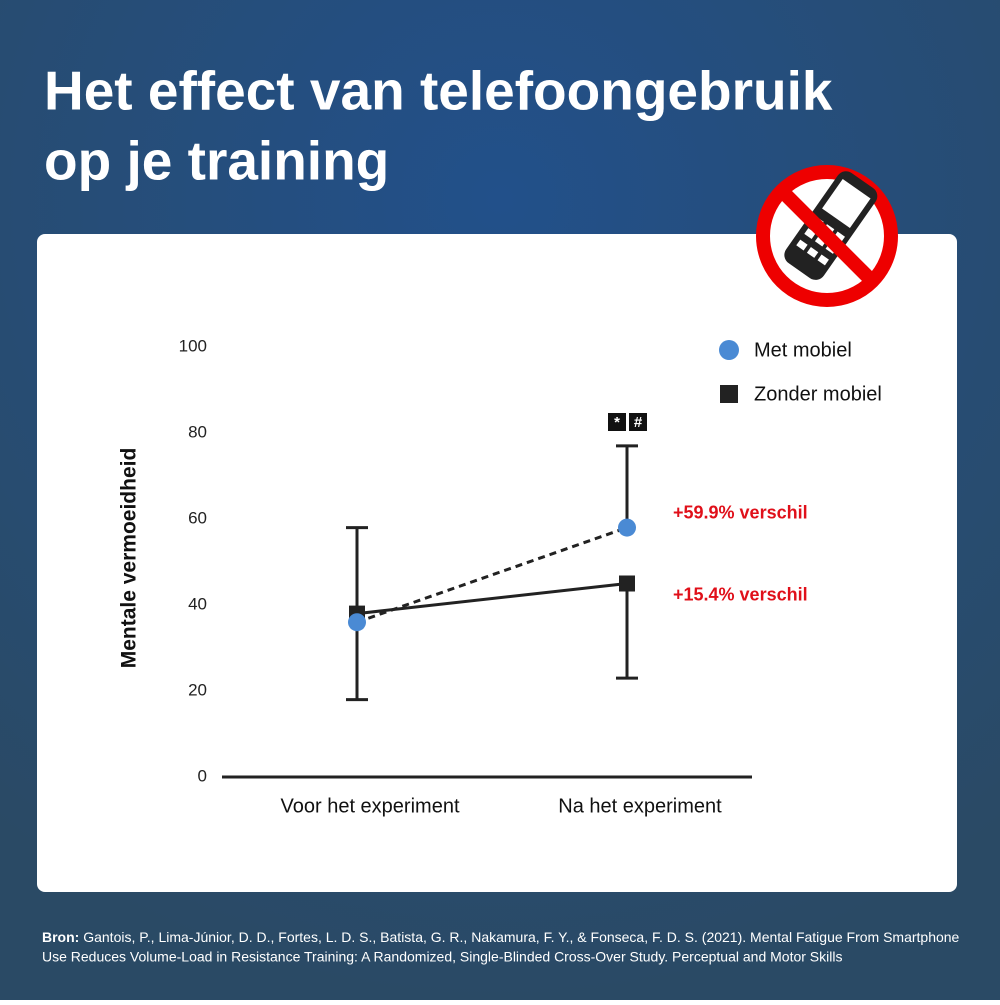 The image size is (1000, 1005). Describe the element at coordinates (202, 775) in the screenshot. I see `y-tick-label: 0` at that location.